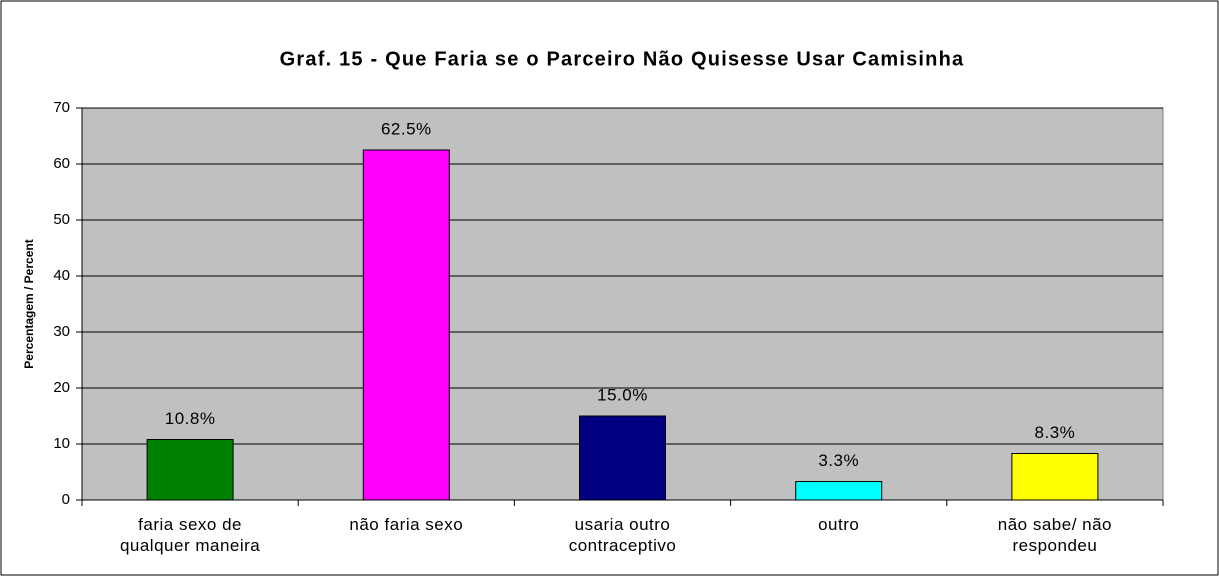  Describe the element at coordinates (61, 443) in the screenshot. I see `y-tick-label: 10` at that location.